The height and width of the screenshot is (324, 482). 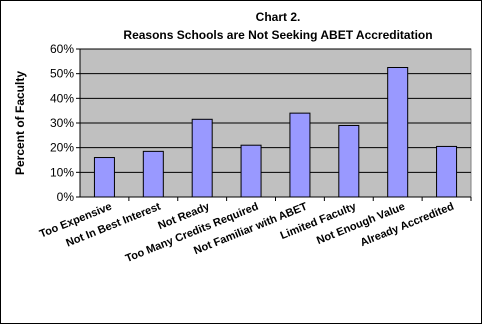 What do you see at coordinates (278, 17) in the screenshot?
I see `chart-title: Chart 2.` at bounding box center [278, 17].